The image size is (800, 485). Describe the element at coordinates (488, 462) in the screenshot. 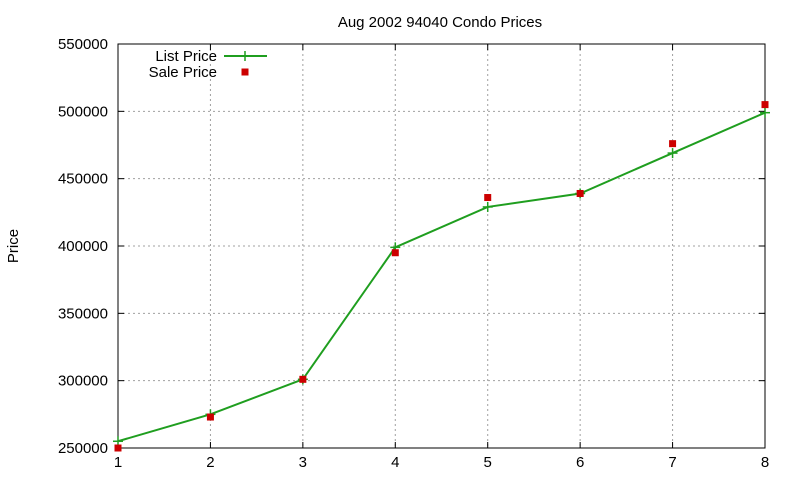

I see `x-tick-label: 5` at that location.